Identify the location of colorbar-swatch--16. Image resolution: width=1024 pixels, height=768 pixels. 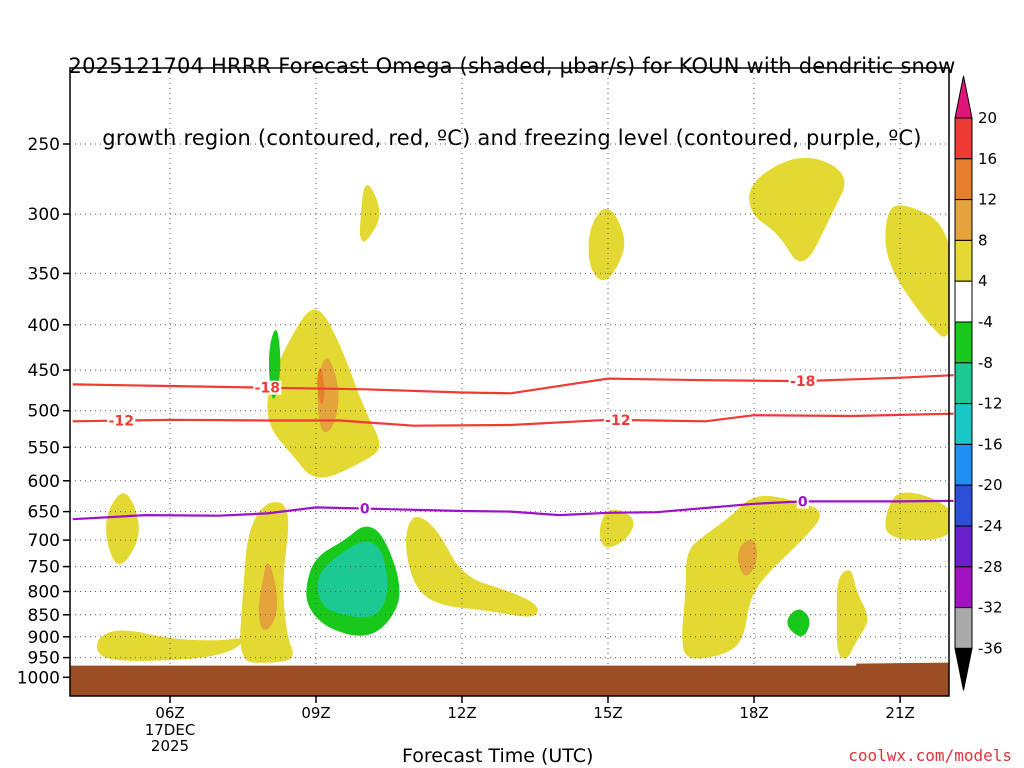
(963, 464).